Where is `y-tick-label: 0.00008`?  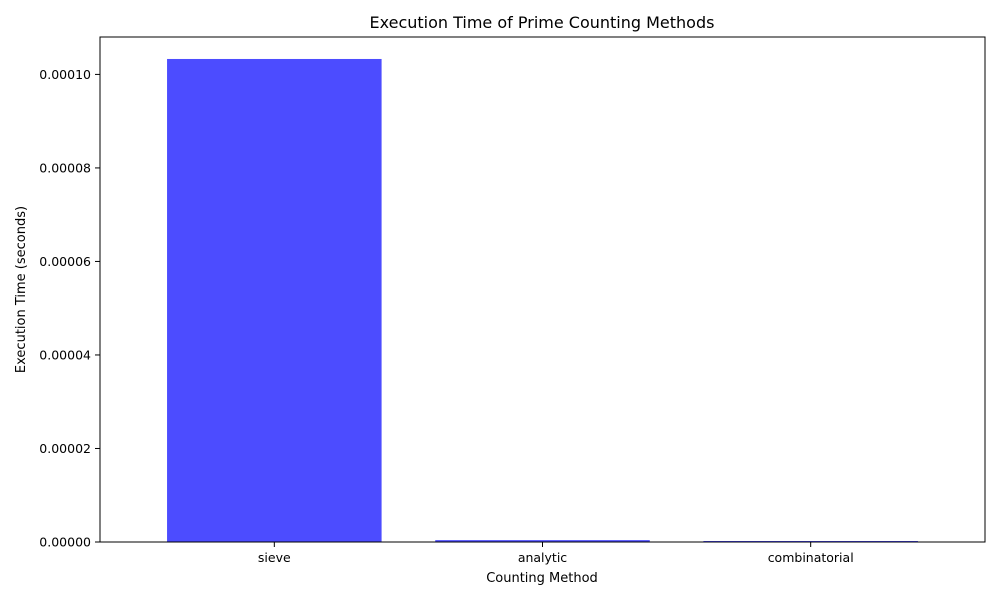 y-tick-label: 0.00008 is located at coordinates (65, 167).